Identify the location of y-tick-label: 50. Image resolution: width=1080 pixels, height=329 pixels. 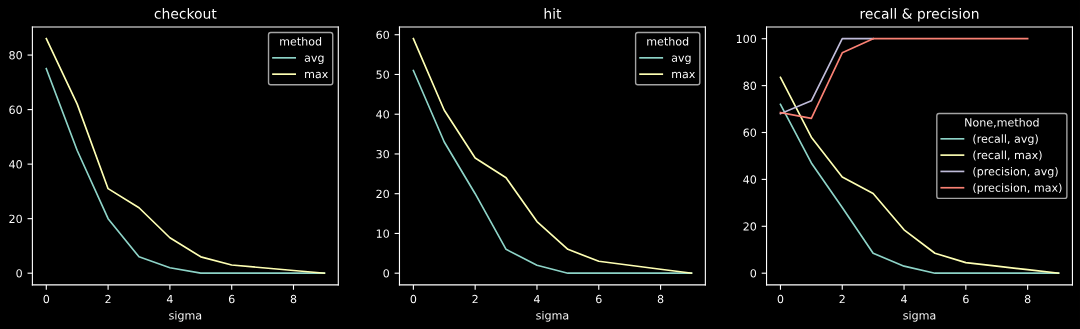
(383, 74).